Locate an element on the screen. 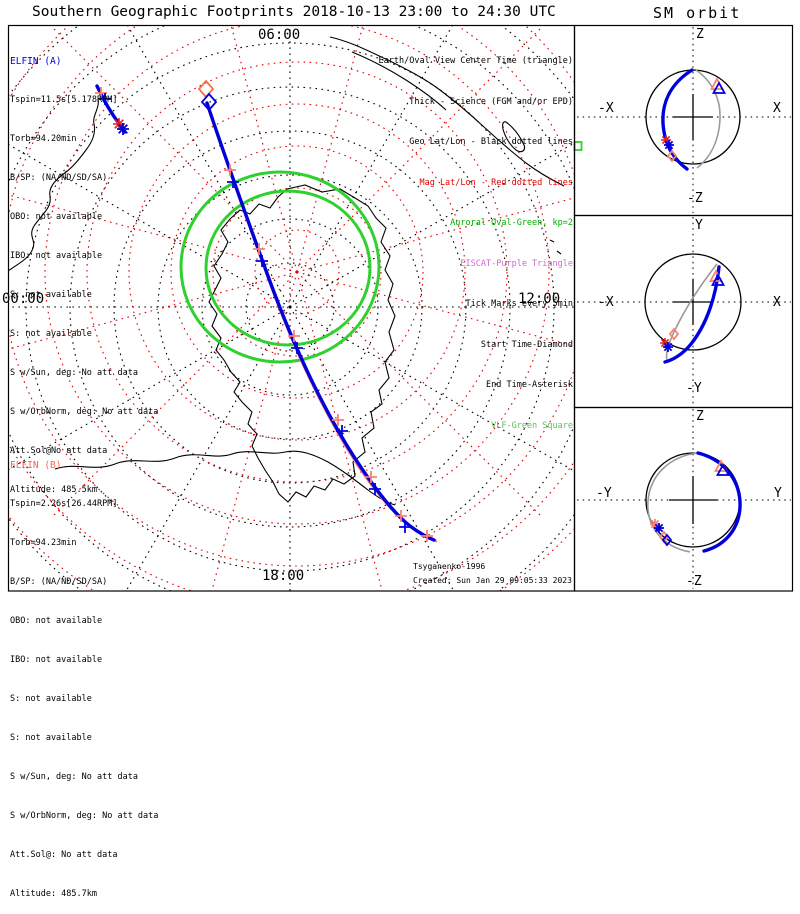 This screenshot has width=800, height=914. tick-marks is located at coordinates (328, 353).